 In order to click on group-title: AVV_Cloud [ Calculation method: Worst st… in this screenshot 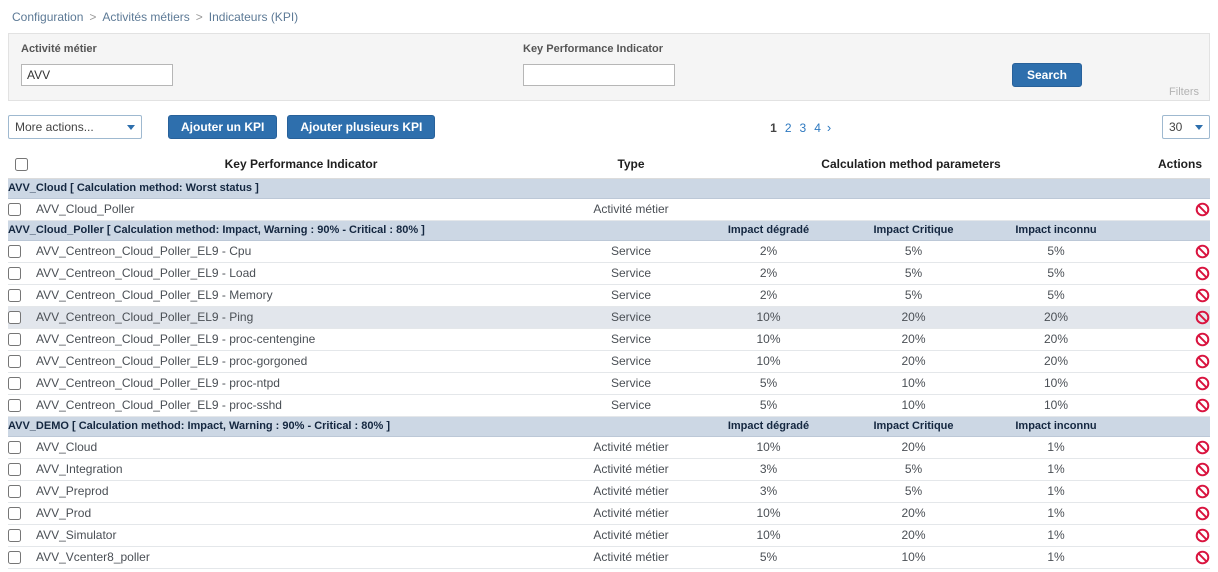, I will do `click(352, 188)`.